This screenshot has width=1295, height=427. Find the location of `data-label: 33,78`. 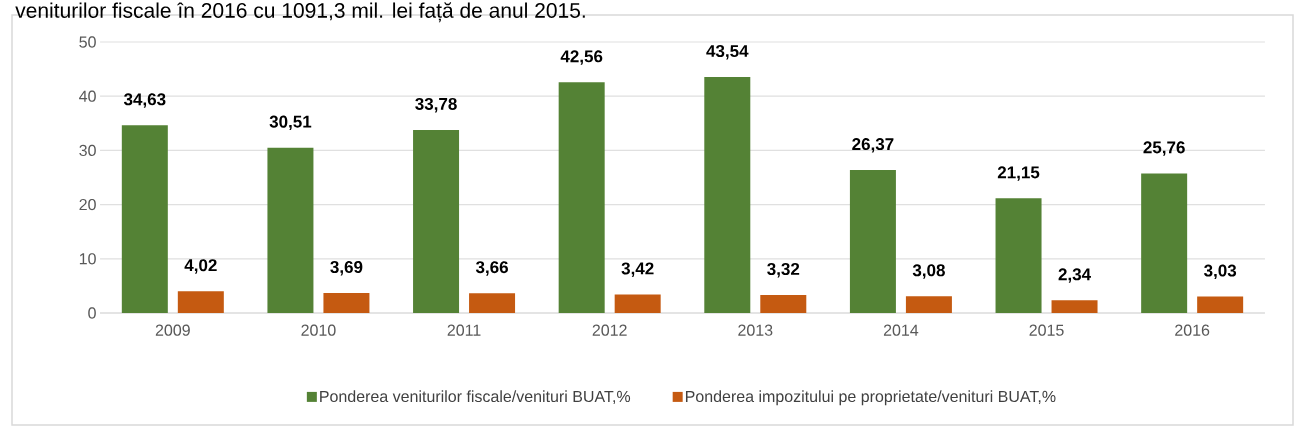

data-label: 33,78 is located at coordinates (436, 105).